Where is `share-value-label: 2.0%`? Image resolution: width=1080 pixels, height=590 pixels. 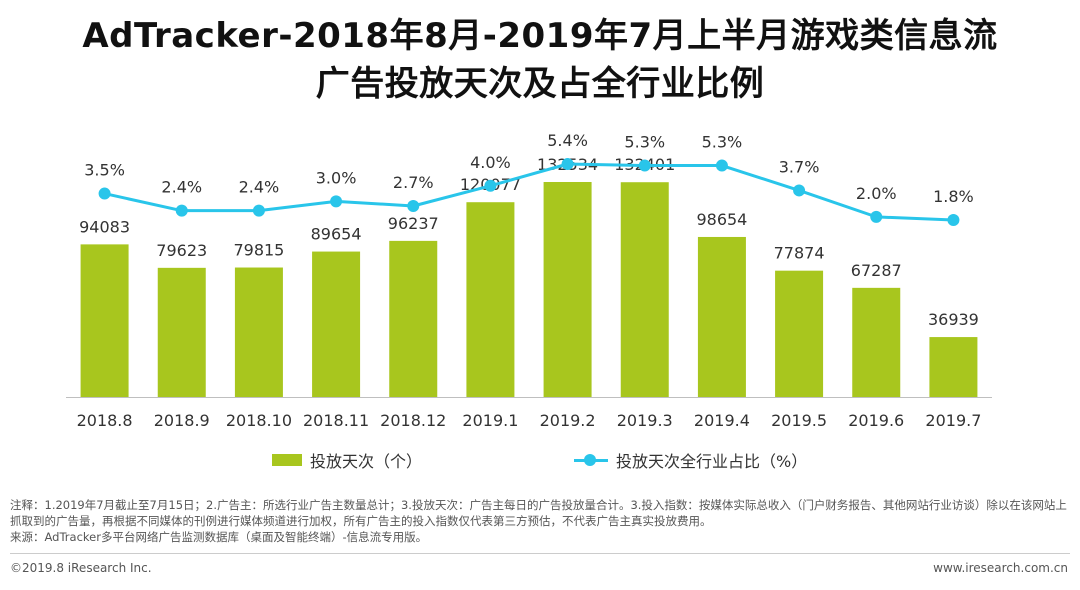 share-value-label: 2.0% is located at coordinates (876, 193).